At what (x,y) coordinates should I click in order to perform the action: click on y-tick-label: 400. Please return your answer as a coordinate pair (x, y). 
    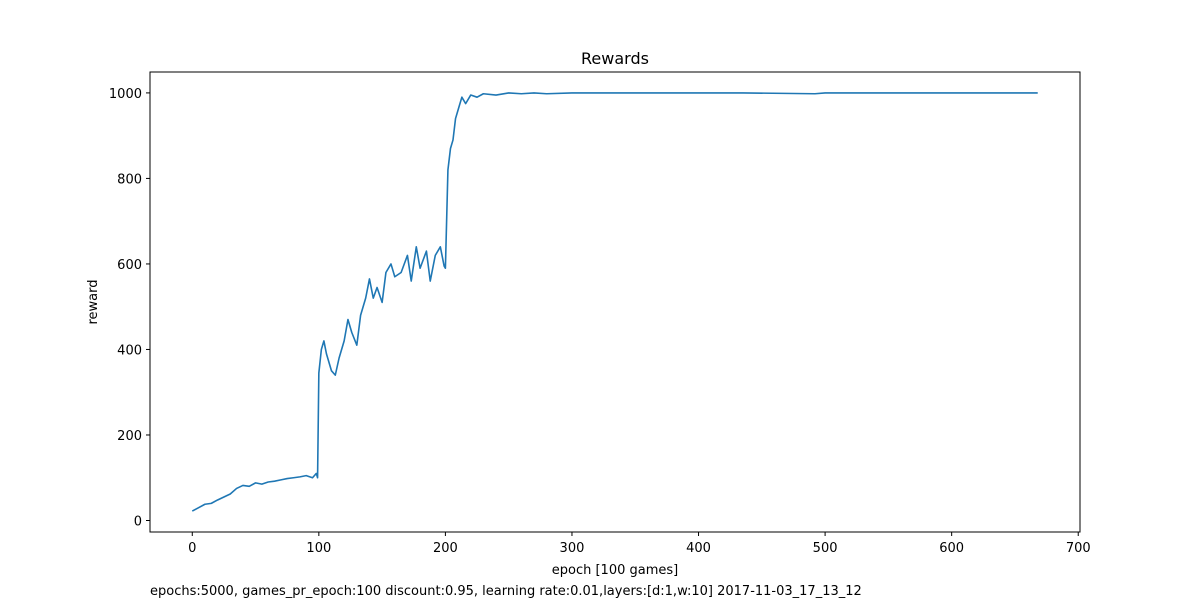
    Looking at the image, I should click on (129, 350).